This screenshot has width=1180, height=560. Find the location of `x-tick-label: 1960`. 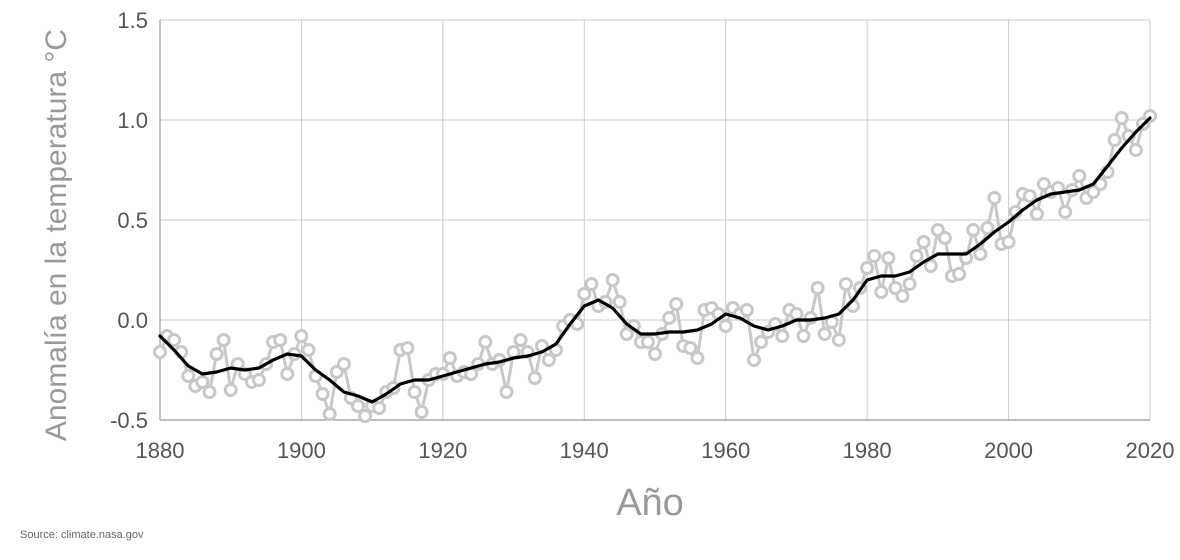

x-tick-label: 1960 is located at coordinates (725, 450).